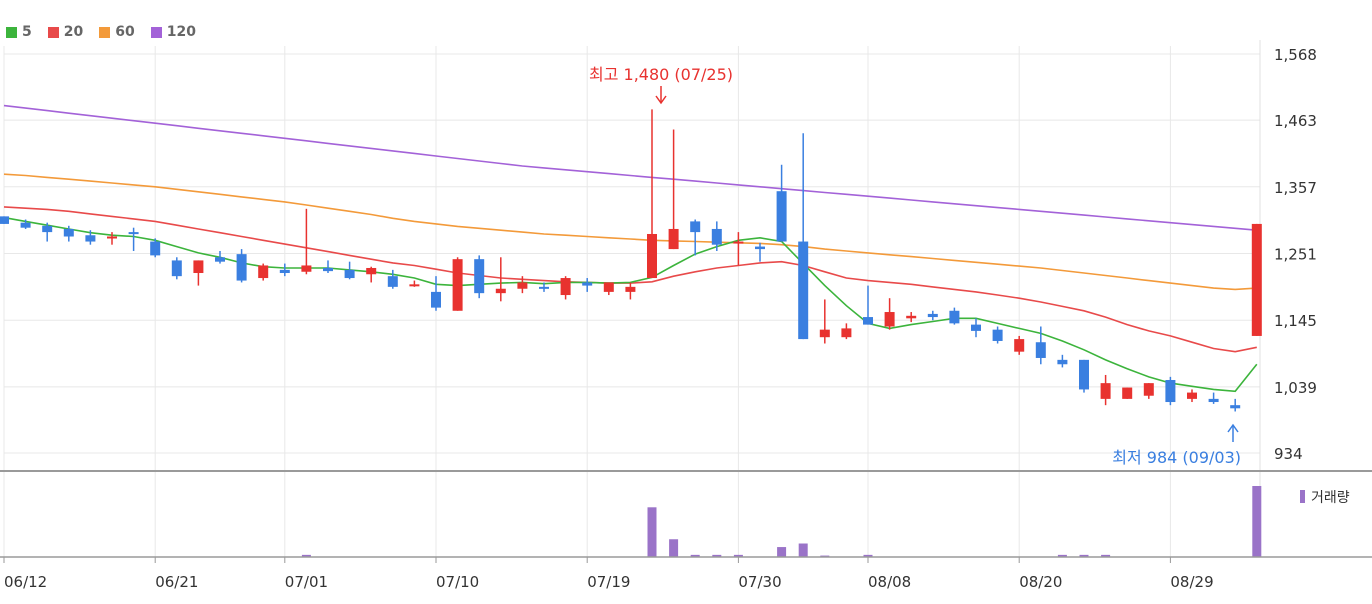  What do you see at coordinates (759, 582) in the screenshot?
I see `x-tick-label: 07/30` at bounding box center [759, 582].